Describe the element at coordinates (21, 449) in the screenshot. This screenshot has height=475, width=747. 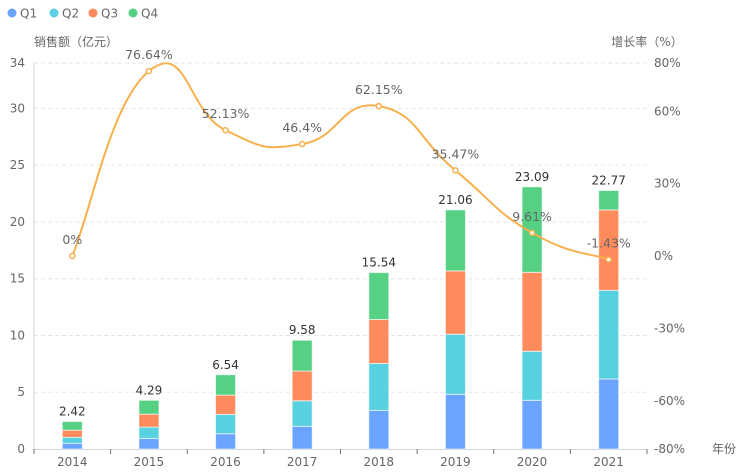
I see `y-tick-label: 0` at that location.